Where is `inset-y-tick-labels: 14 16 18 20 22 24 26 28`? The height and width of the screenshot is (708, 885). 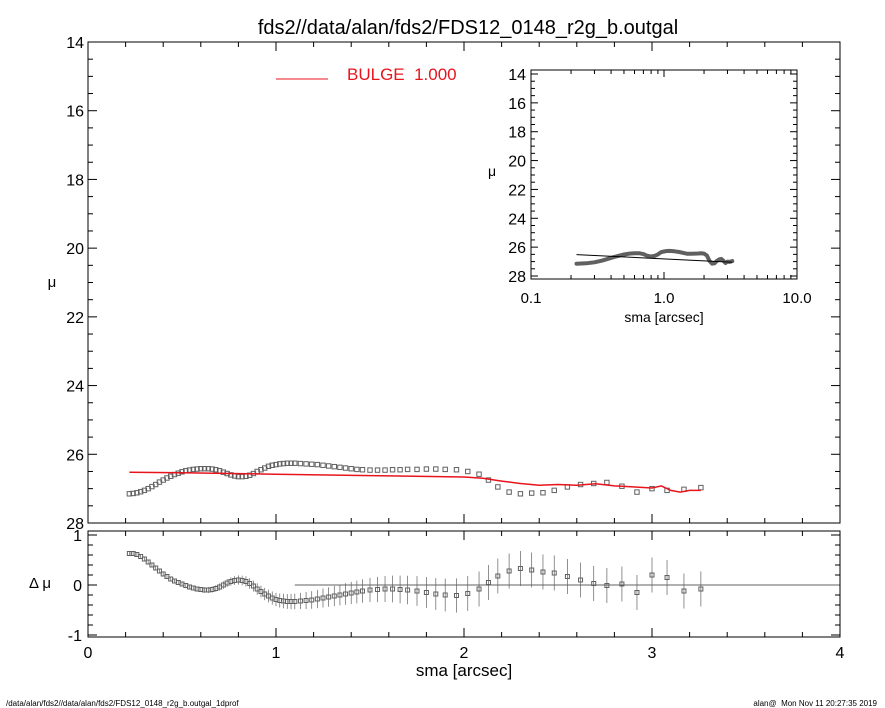
inset-y-tick-labels: 14 16 18 20 22 24 26 28 is located at coordinates (517, 176).